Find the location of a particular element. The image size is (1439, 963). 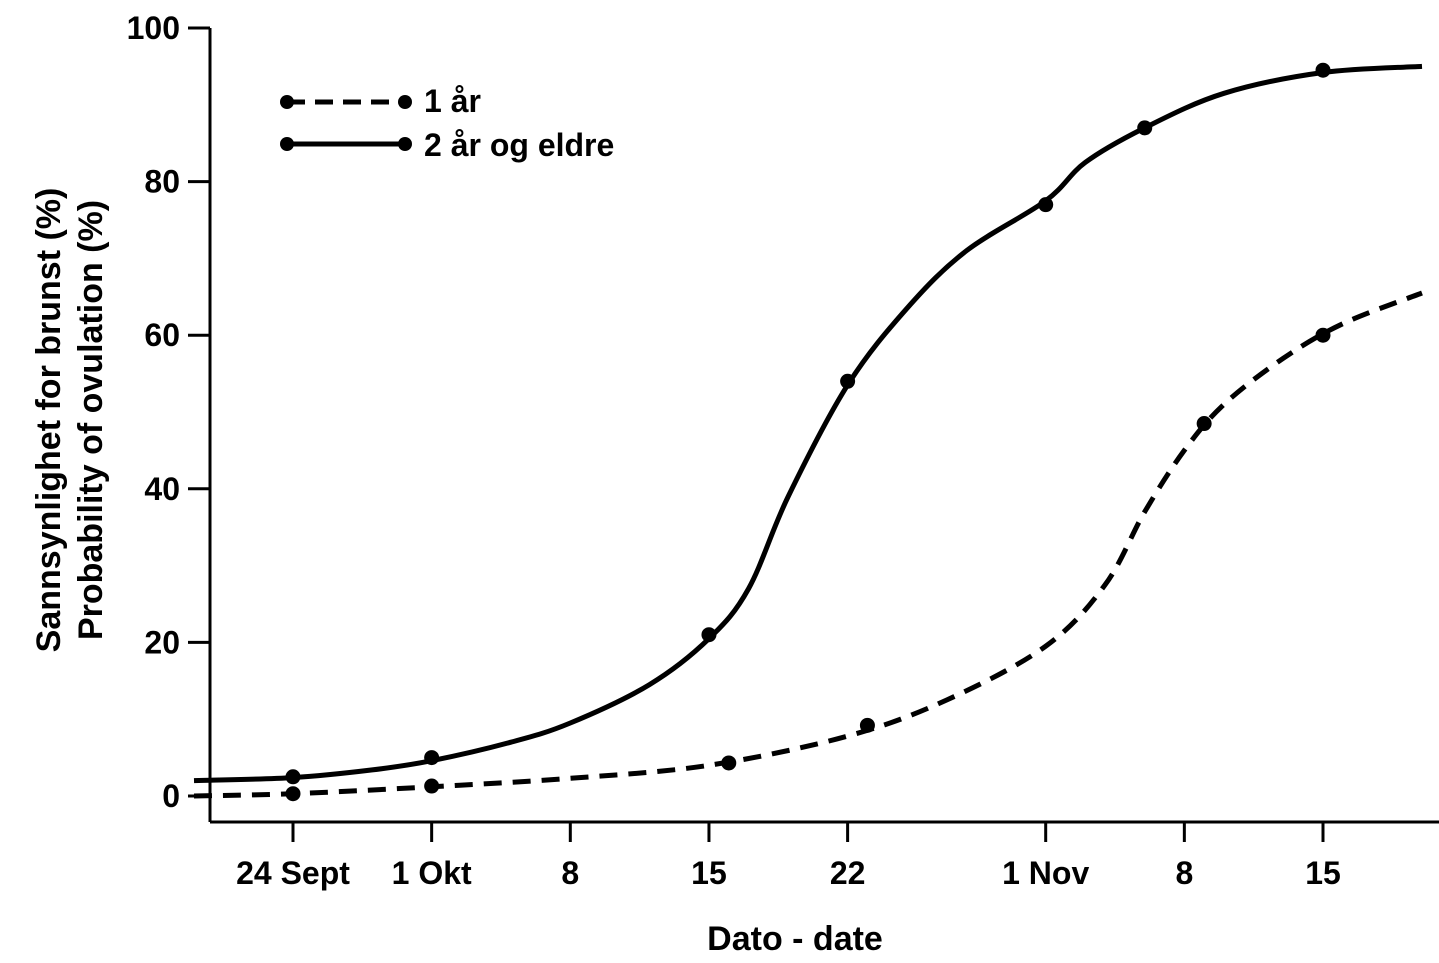

y-tick-label: 0 is located at coordinates (171, 796).